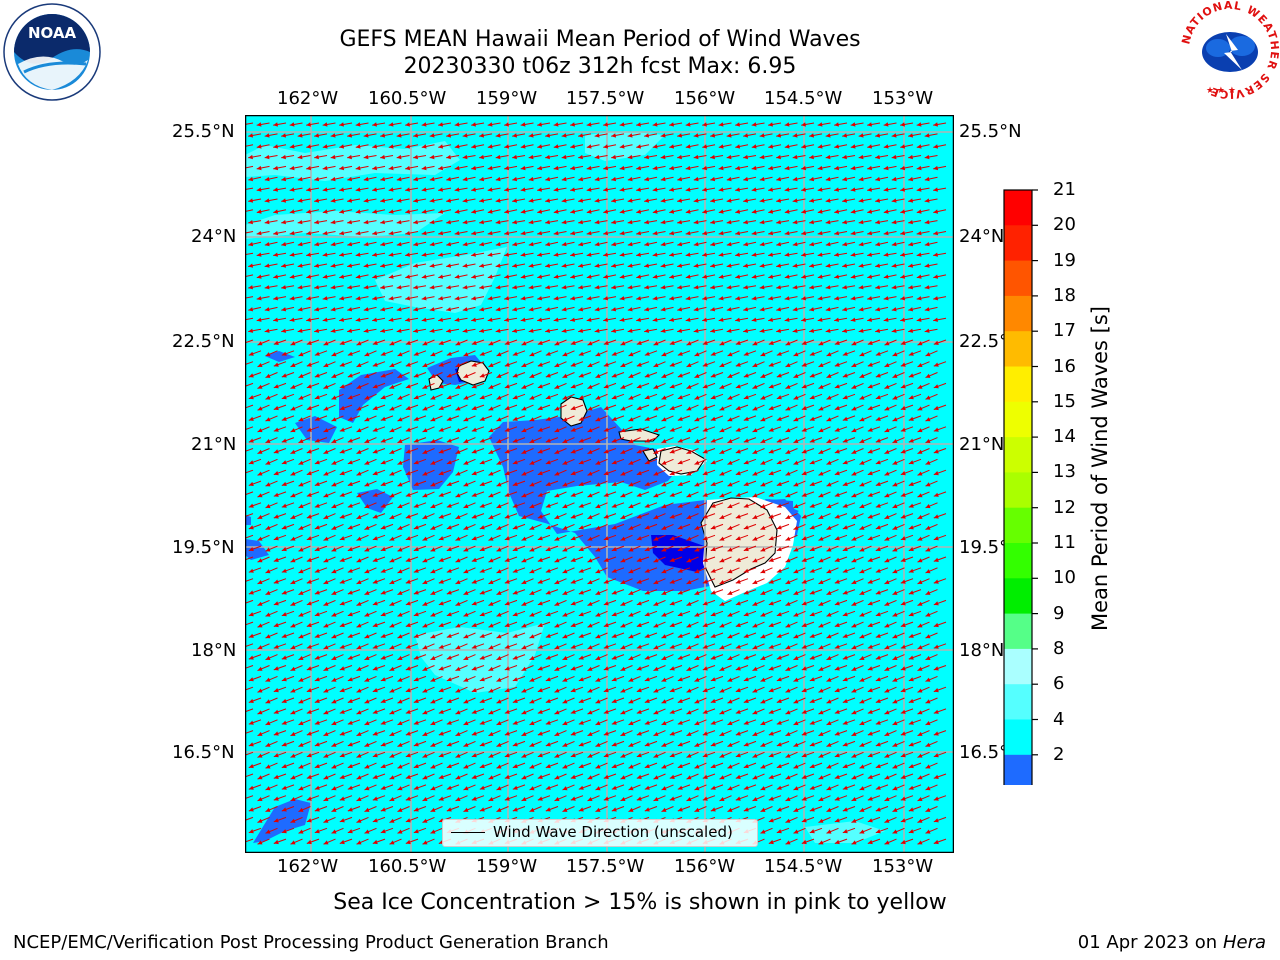 The width and height of the screenshot is (1280, 960). Describe the element at coordinates (214, 236) in the screenshot. I see `lat-label-left-24n: 24°N` at that location.